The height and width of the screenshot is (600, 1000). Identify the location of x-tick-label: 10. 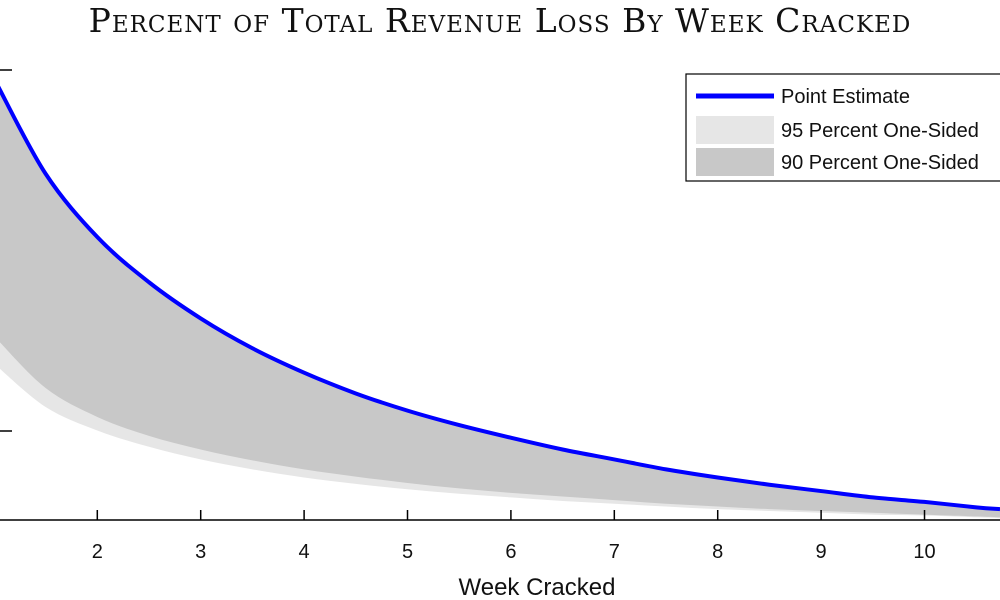
(924, 552).